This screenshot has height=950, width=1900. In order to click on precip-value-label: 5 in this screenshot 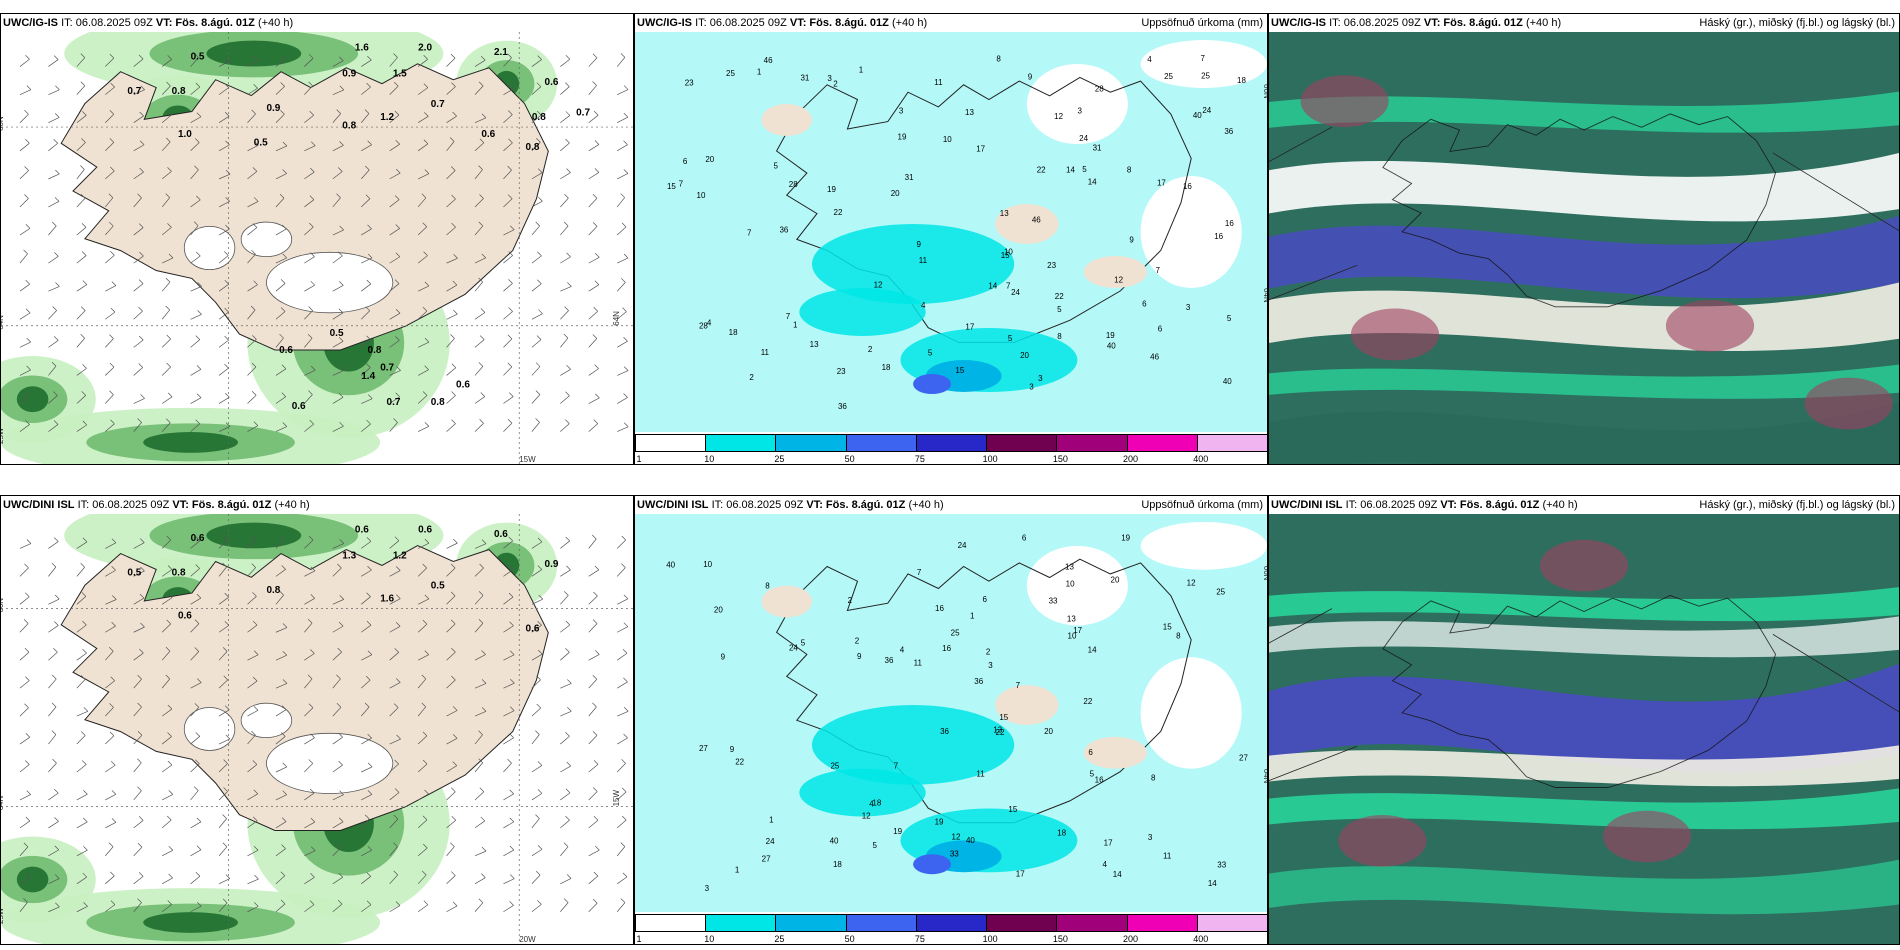, I will do `click(1010, 338)`.